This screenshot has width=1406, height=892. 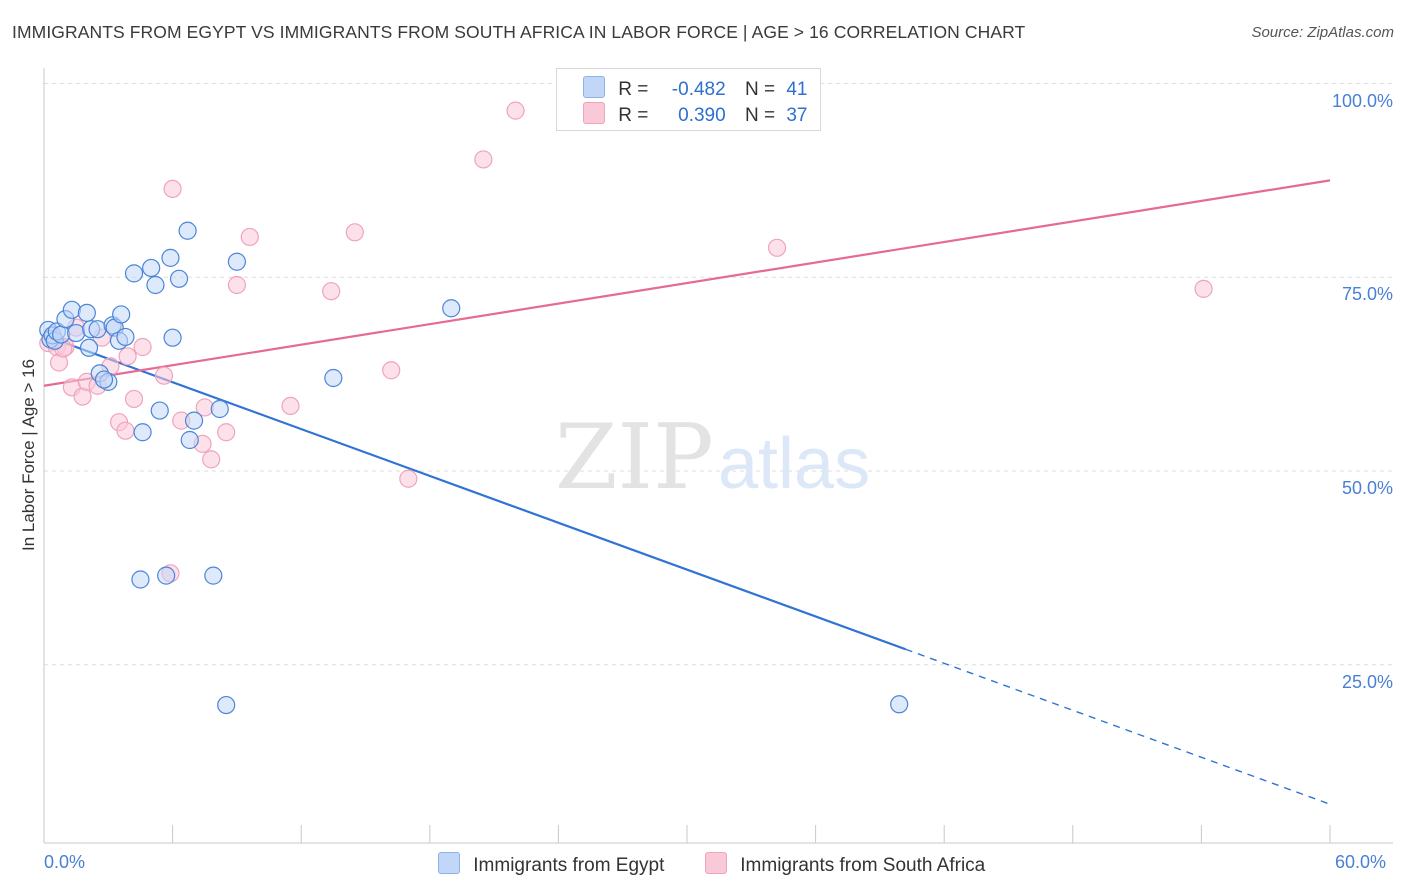 What do you see at coordinates (1367, 294) in the screenshot?
I see `y-tick-label: 75.0%` at bounding box center [1367, 294].